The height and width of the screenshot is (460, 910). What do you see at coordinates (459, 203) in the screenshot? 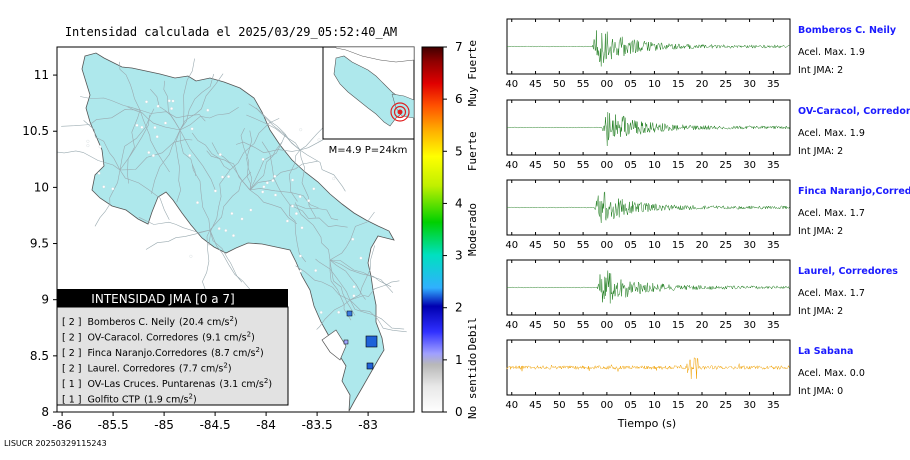
I see `colorbar-tick-label: 4` at bounding box center [459, 203].